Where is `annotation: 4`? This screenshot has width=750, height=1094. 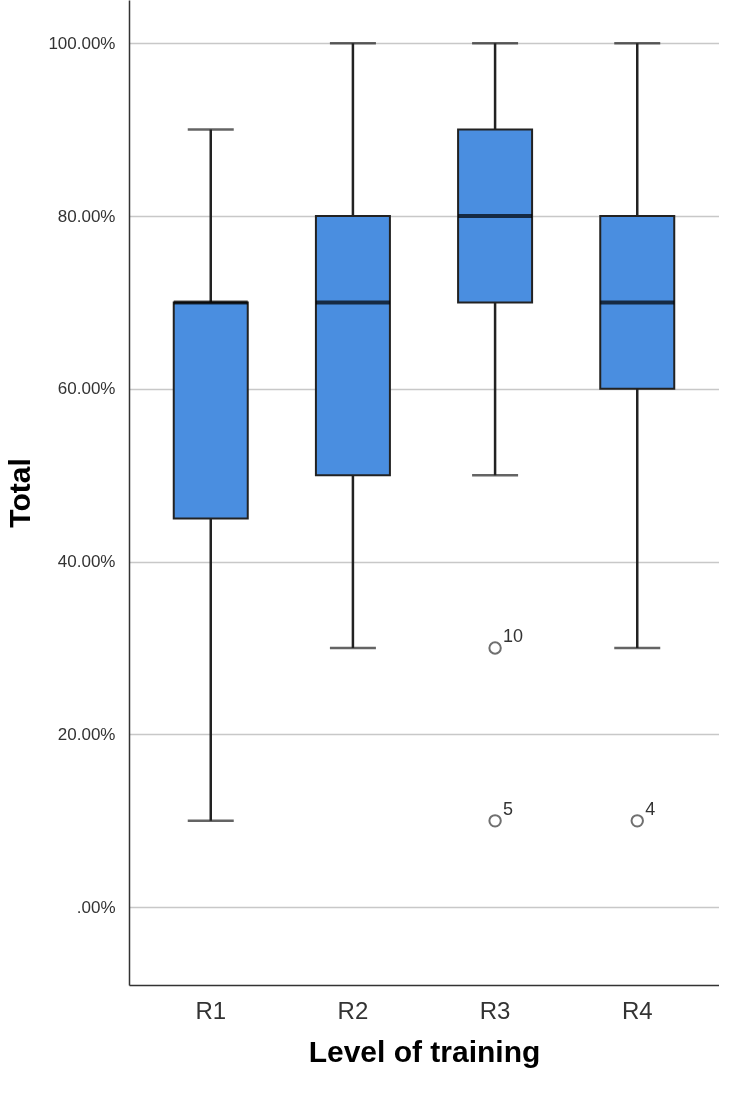 annotation: 4 is located at coordinates (650, 808).